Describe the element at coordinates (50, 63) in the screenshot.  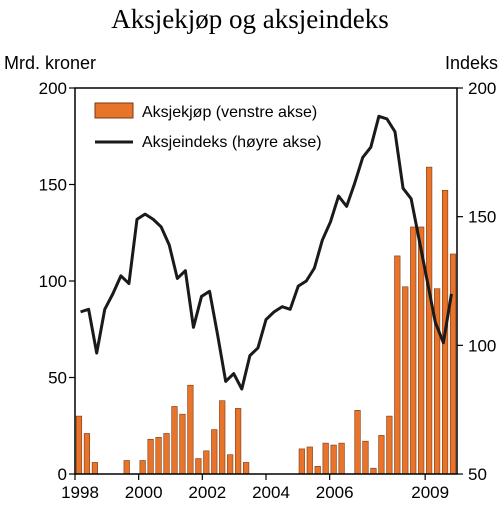
I see `y-axis-label-left: Mrd. kroner` at that location.